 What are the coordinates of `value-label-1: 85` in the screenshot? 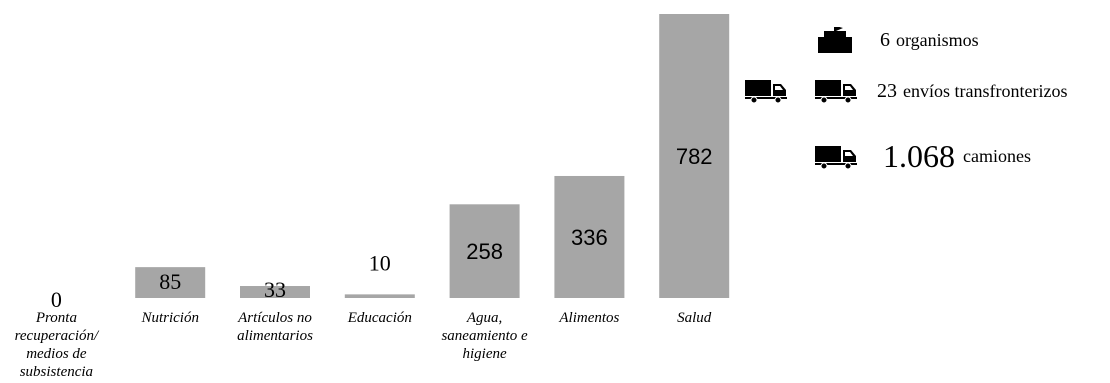 It's located at (170, 281).